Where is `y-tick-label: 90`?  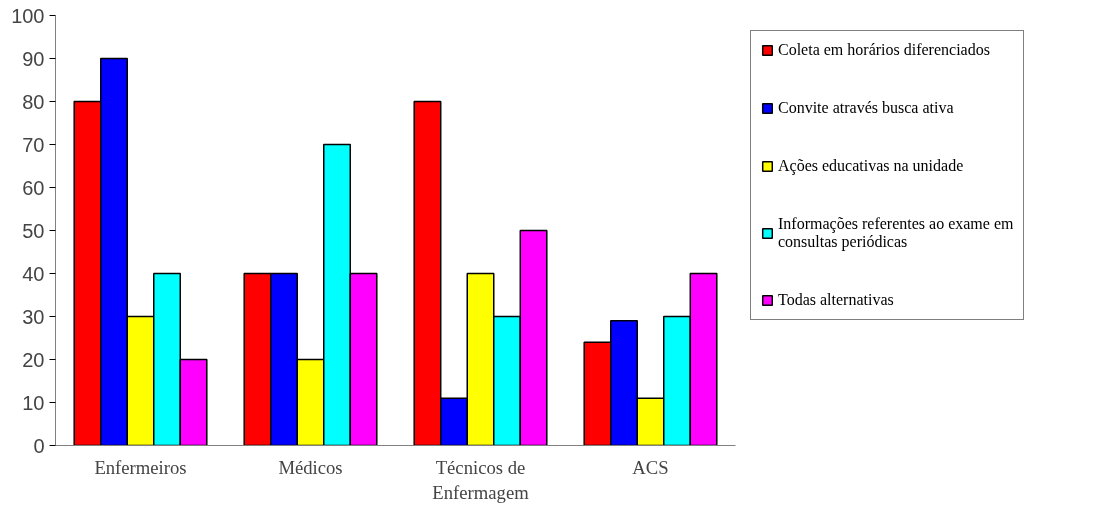 y-tick-label: 90 is located at coordinates (33, 58).